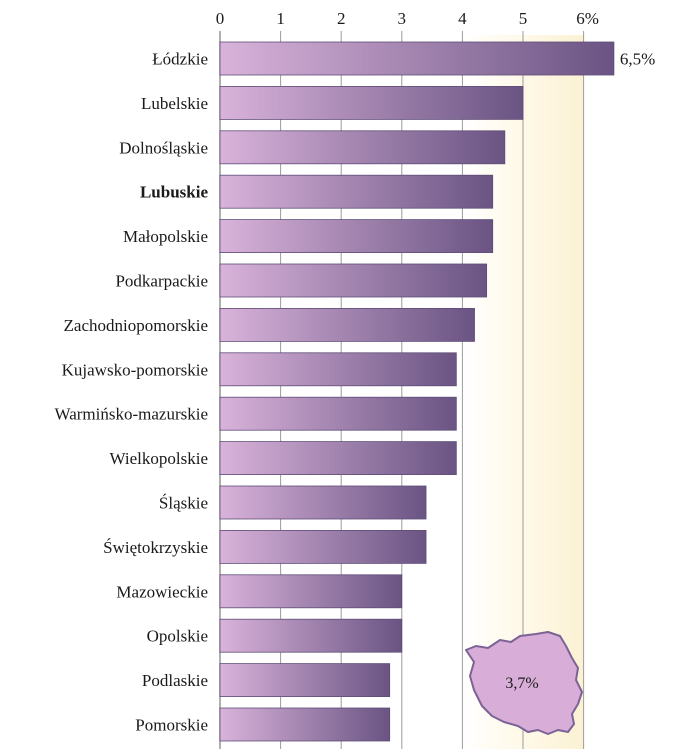 Image resolution: width=681 pixels, height=754 pixels. What do you see at coordinates (183, 503) in the screenshot?
I see `category-label: Śląskie` at bounding box center [183, 503].